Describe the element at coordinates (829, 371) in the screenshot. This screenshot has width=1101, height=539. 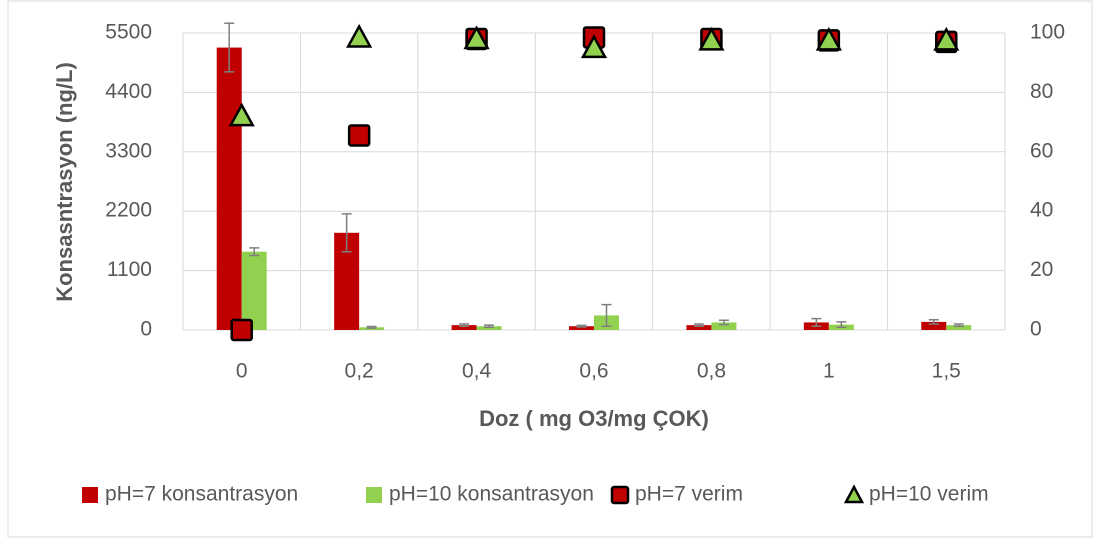
I see `x-tick-label: 1` at that location.